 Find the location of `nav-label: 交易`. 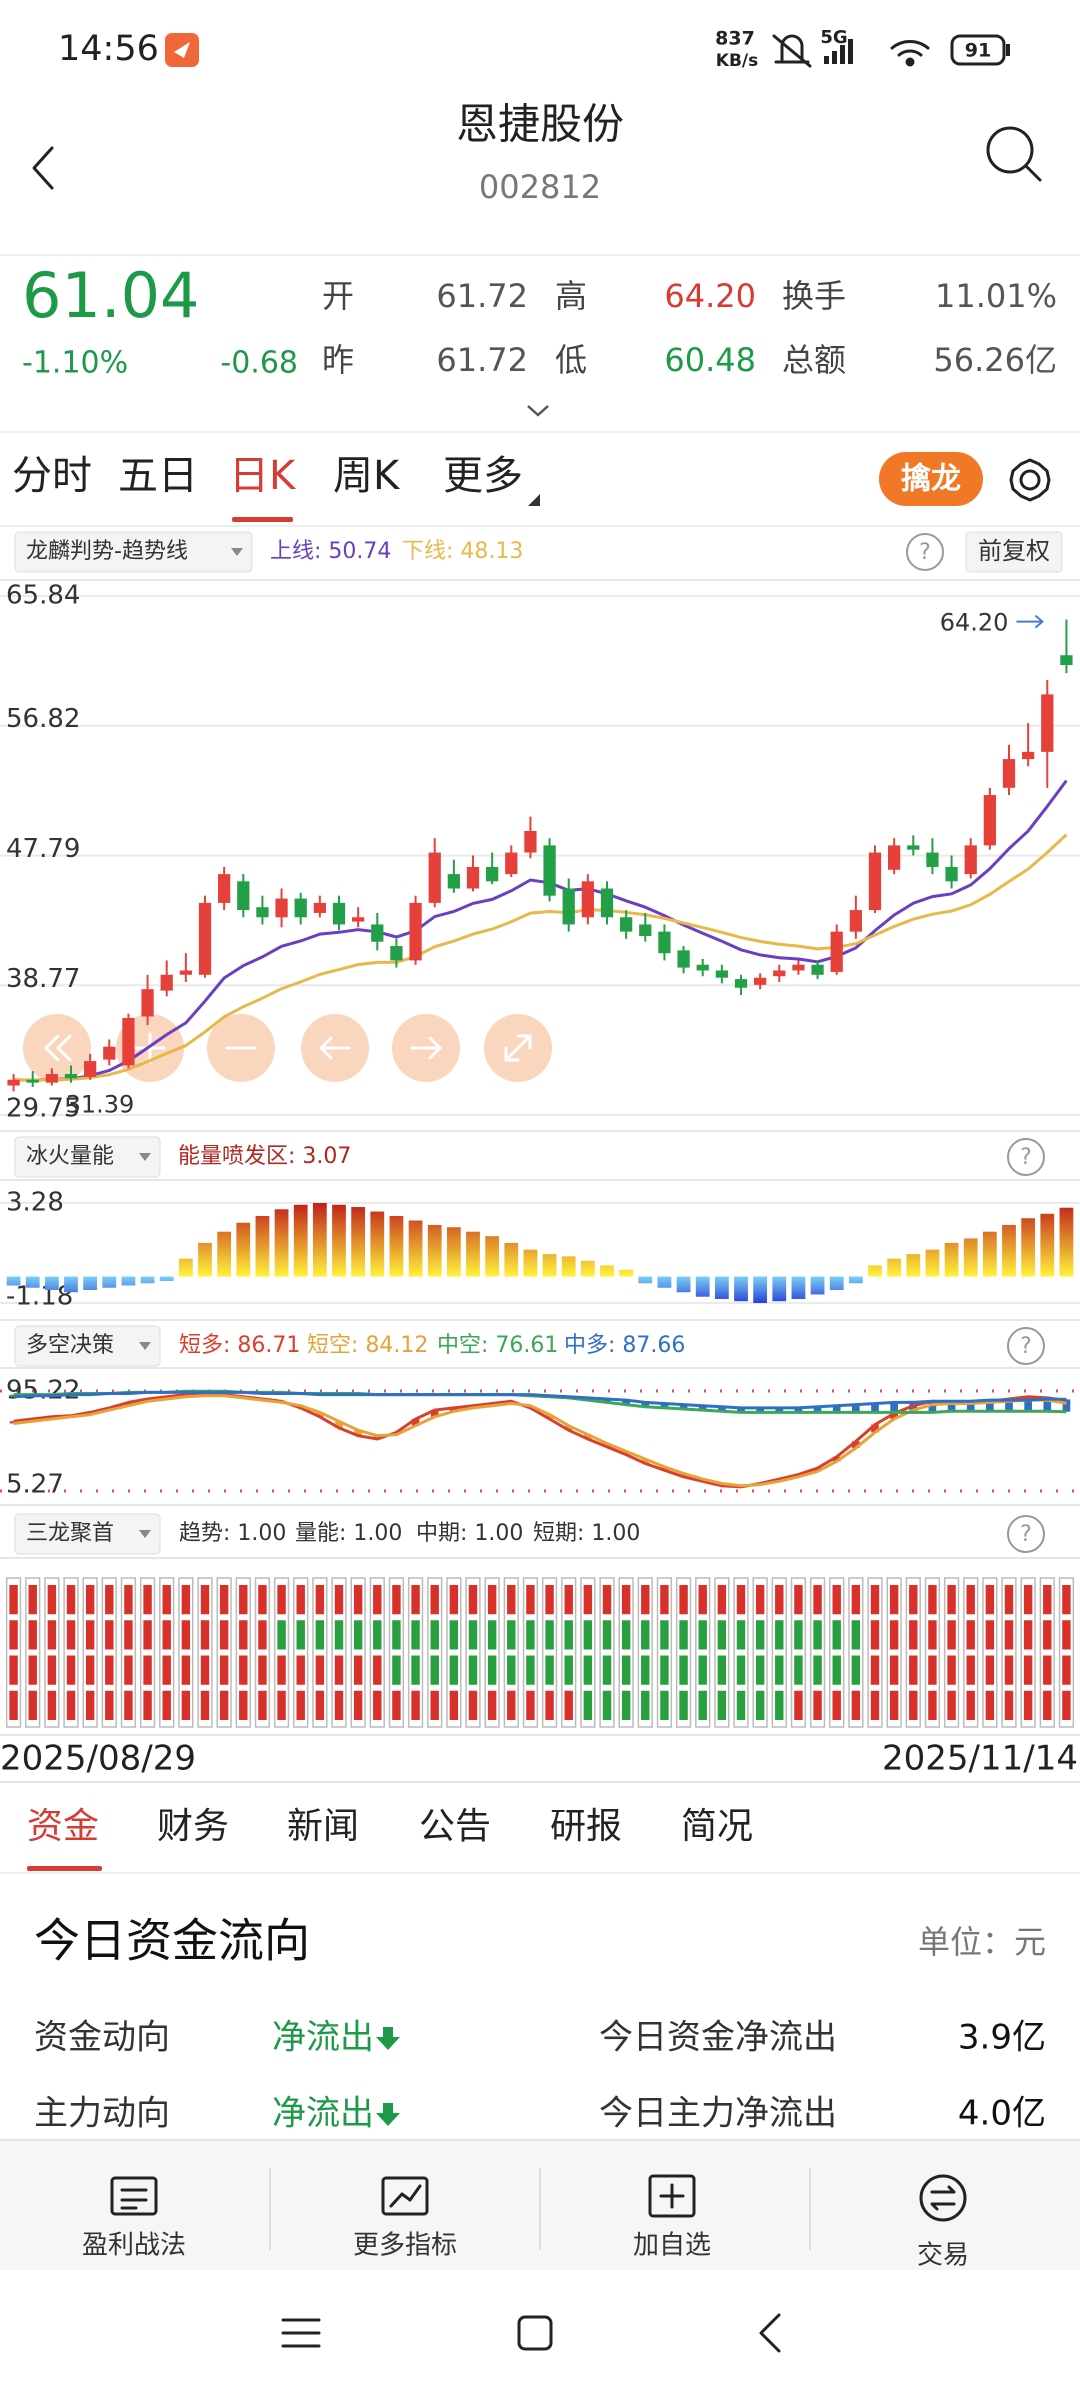

nav-label: 交易 is located at coordinates (943, 2256).